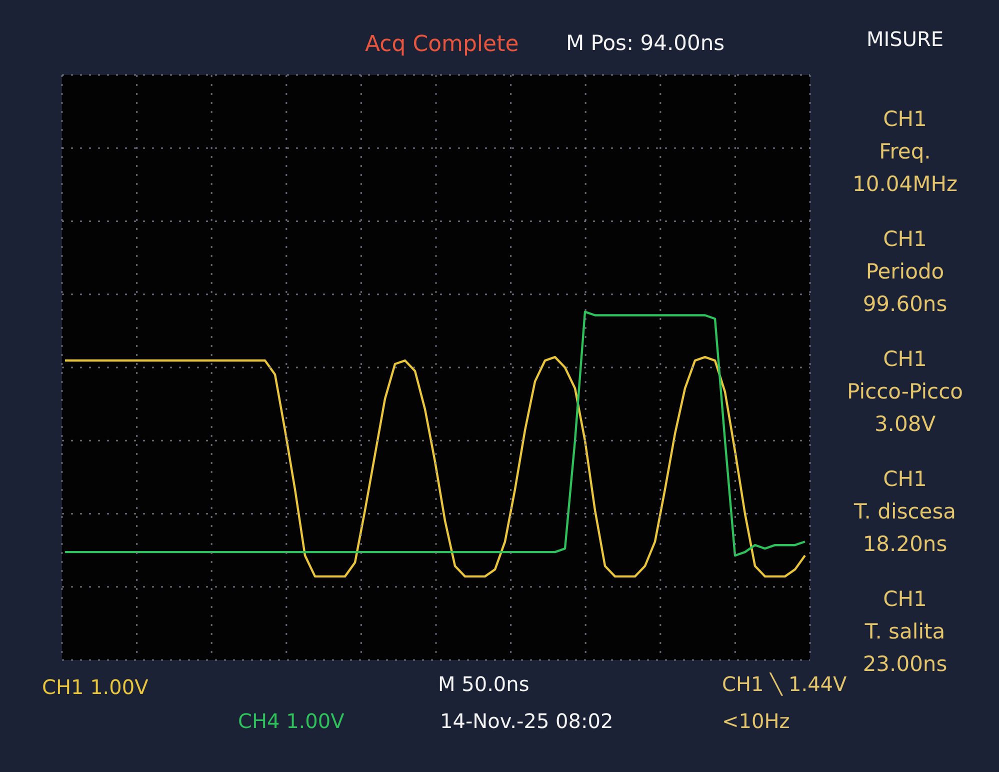 This screenshot has width=999, height=772. Describe the element at coordinates (905, 39) in the screenshot. I see `text: MISURE` at that location.